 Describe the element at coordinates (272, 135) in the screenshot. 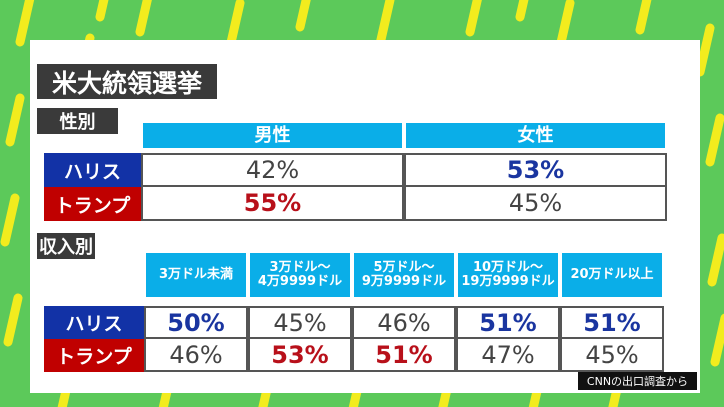

I see `column-header: 男性` at that location.